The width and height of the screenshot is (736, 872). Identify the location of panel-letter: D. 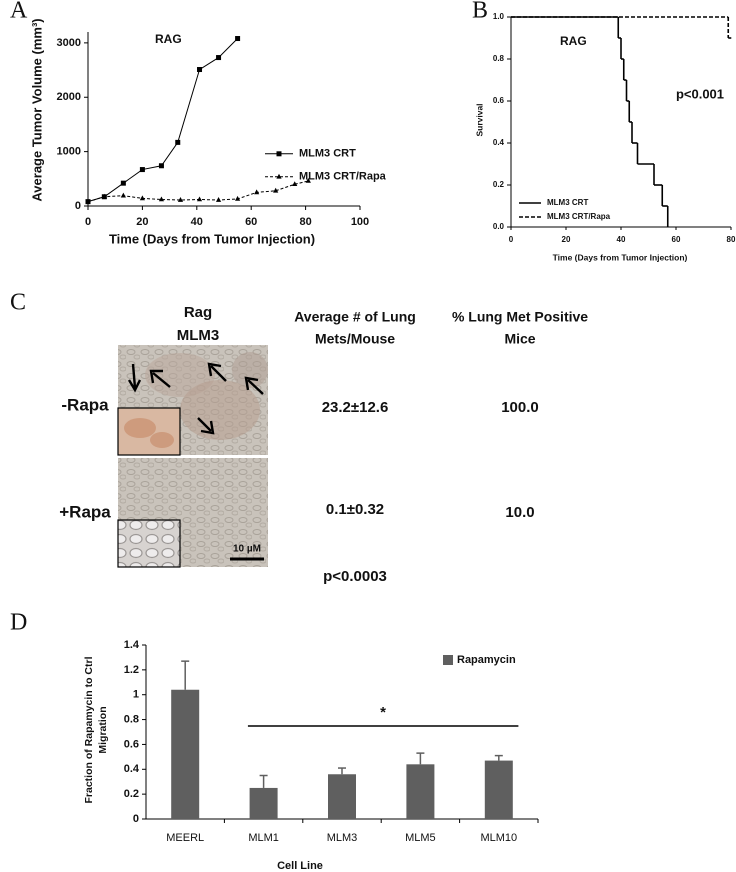
(18, 623).